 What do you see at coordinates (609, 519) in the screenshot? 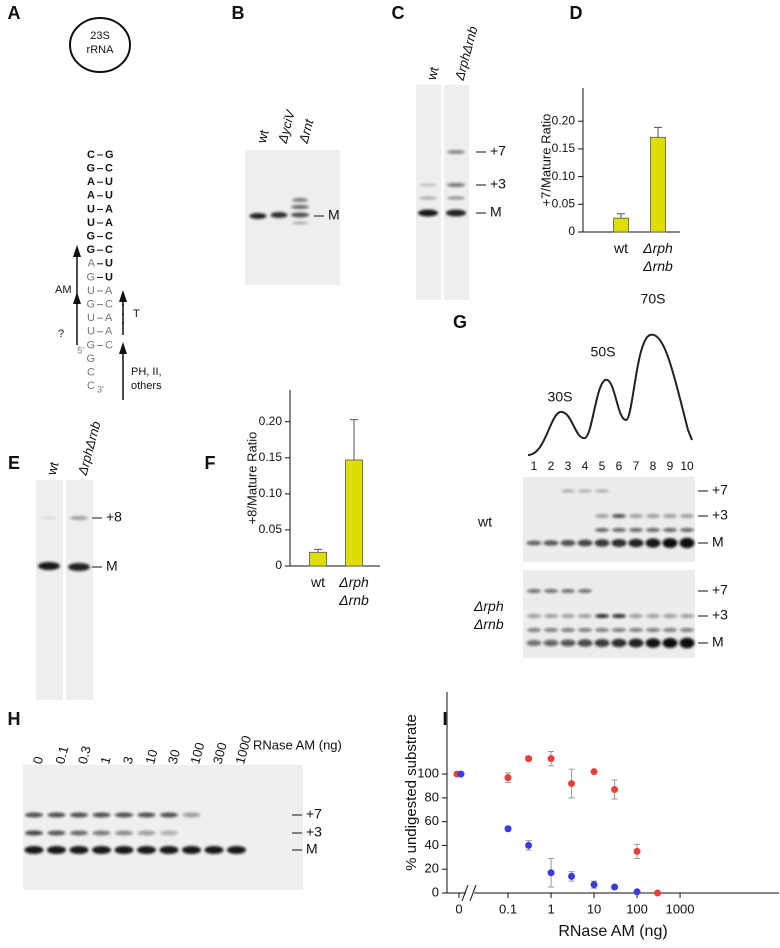
I see `gel` at bounding box center [609, 519].